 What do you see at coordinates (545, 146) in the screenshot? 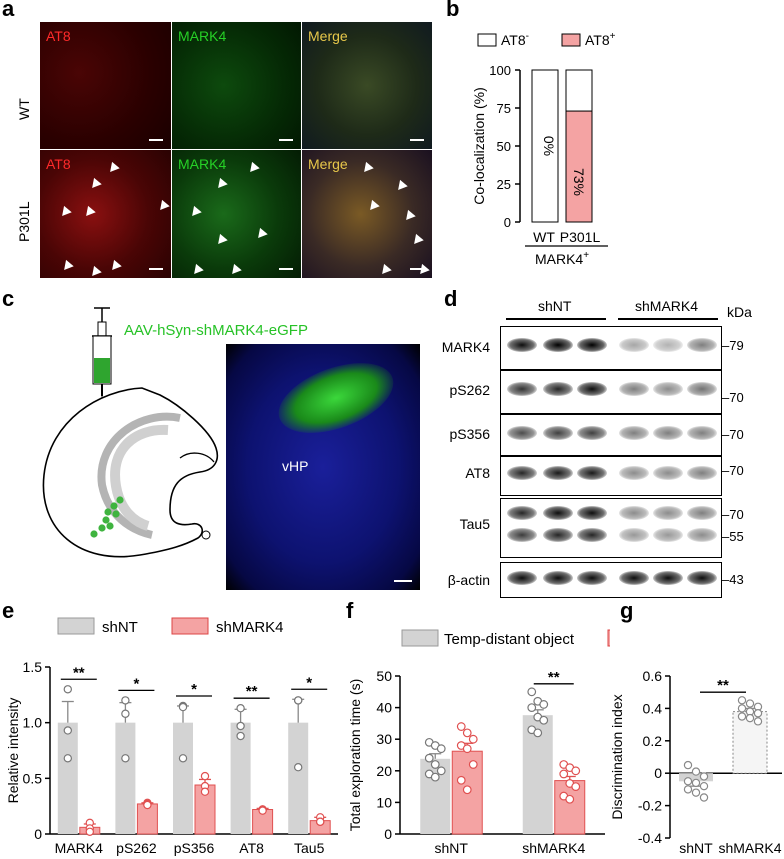
I see `bar-at8-neg` at bounding box center [545, 146].